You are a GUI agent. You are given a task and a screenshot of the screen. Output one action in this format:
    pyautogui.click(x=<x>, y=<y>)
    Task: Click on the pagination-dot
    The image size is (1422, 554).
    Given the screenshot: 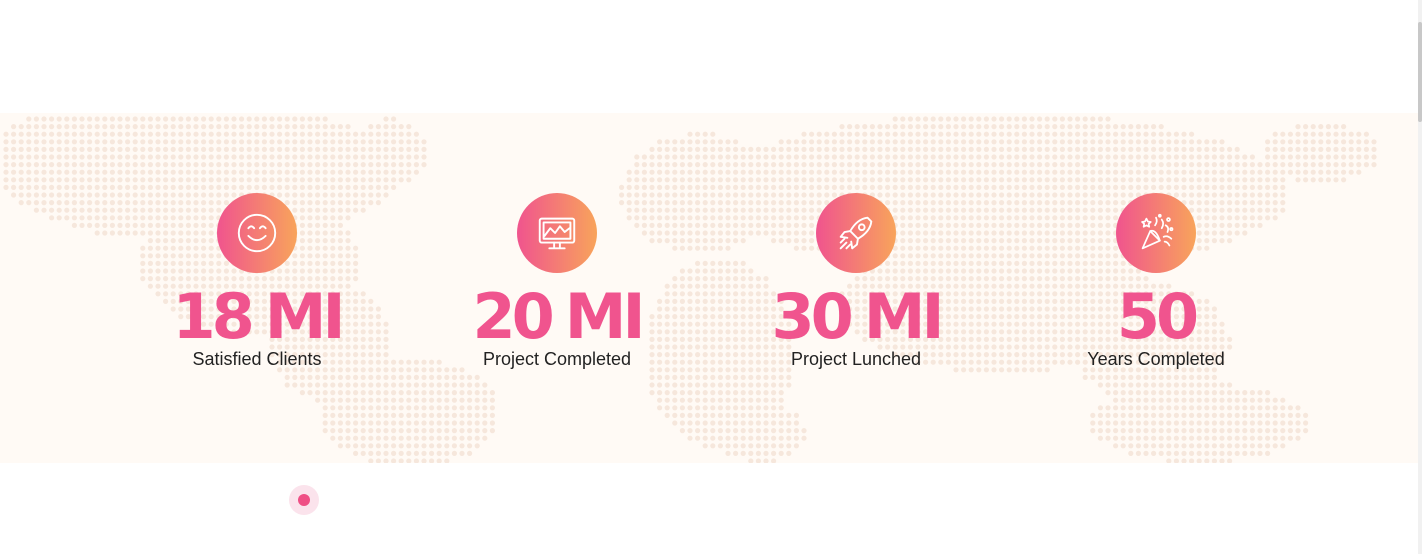 What is the action you would take?
    pyautogui.click(x=304, y=500)
    